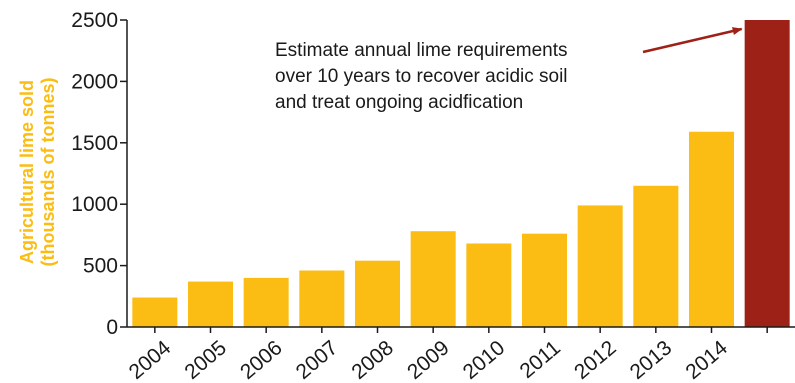 Image resolution: width=795 pixels, height=383 pixels. What do you see at coordinates (399, 102) in the screenshot?
I see `annotation-line-3: and treat ongoing acidfication` at bounding box center [399, 102].